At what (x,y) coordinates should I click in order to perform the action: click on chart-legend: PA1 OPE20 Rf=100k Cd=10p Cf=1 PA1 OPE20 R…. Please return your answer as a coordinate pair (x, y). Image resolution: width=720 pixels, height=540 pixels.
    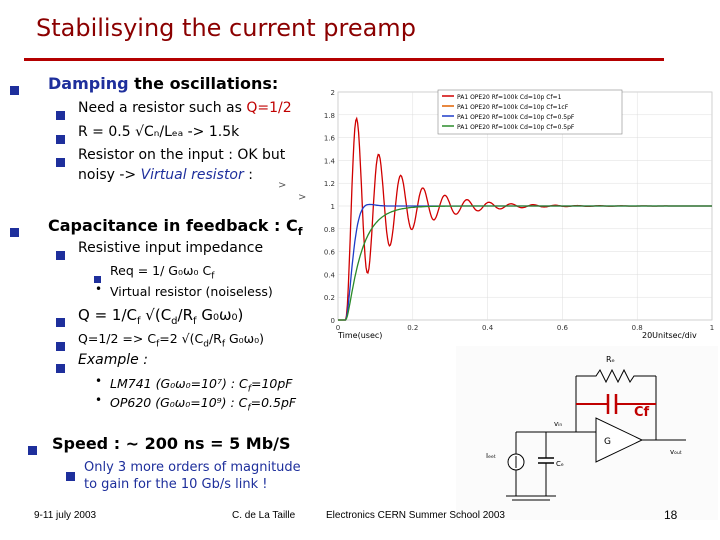
    Looking at the image, I should click on (530, 112).